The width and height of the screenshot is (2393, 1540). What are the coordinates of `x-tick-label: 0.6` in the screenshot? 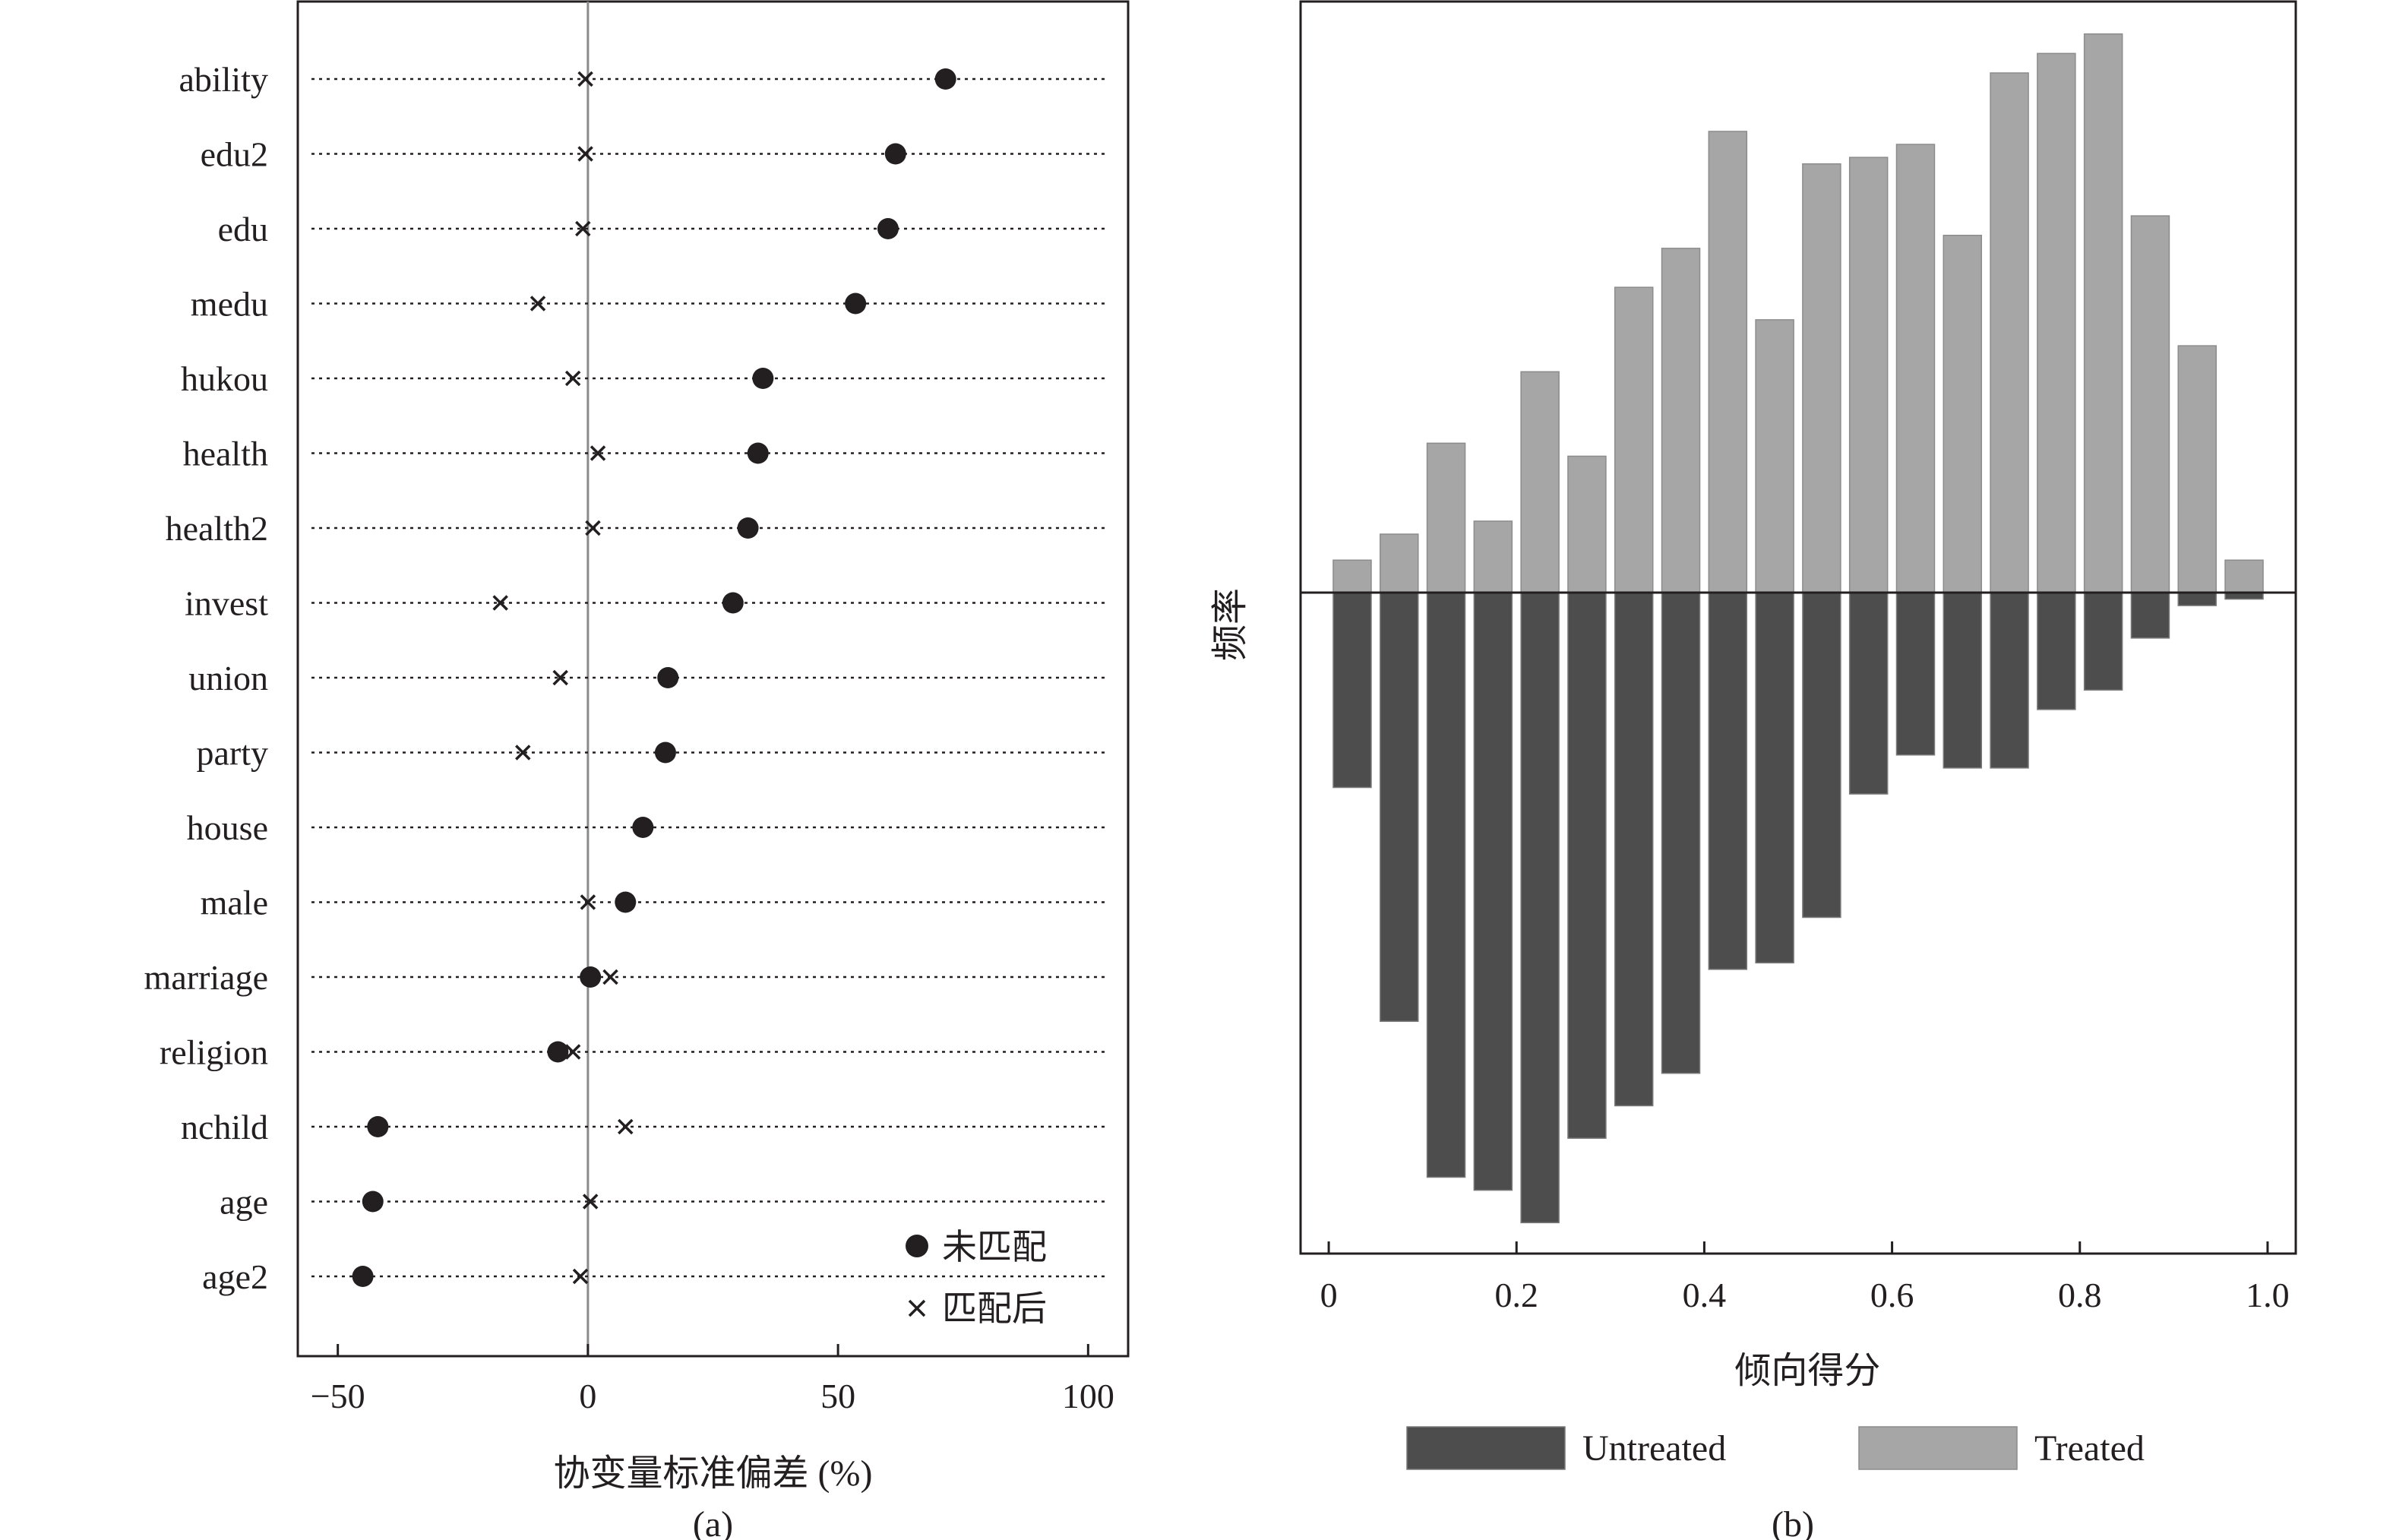 It's located at (1892, 1295).